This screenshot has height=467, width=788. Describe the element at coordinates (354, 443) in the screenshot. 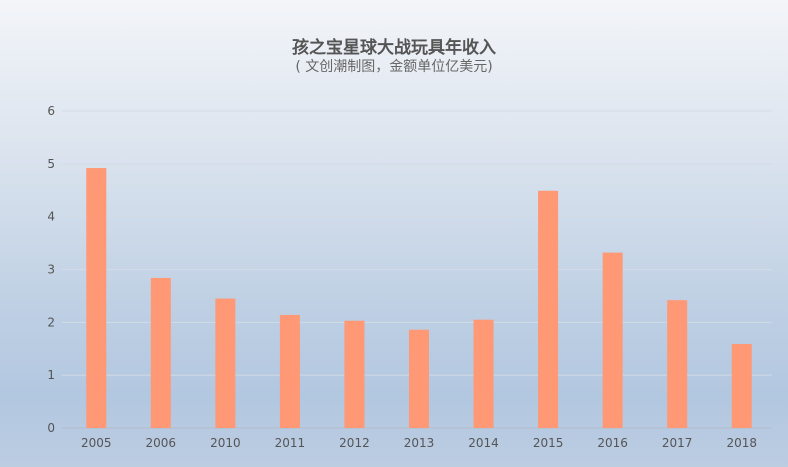

I see `x-tick-label: 2012` at that location.